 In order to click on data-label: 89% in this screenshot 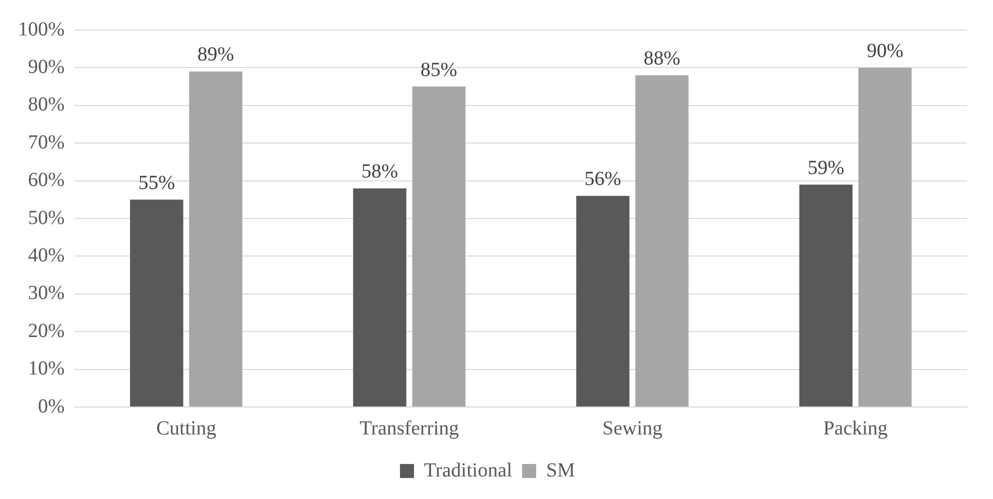, I will do `click(215, 55)`.